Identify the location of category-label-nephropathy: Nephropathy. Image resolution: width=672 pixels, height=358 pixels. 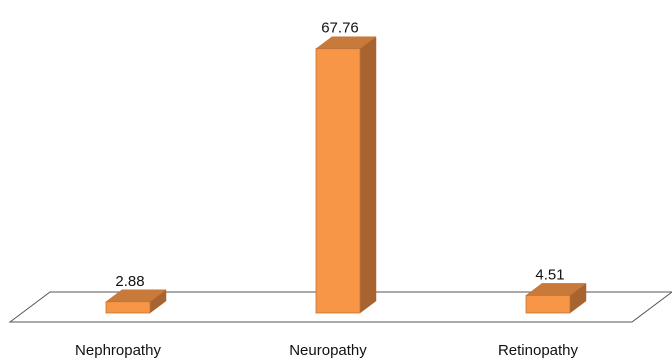
(118, 350).